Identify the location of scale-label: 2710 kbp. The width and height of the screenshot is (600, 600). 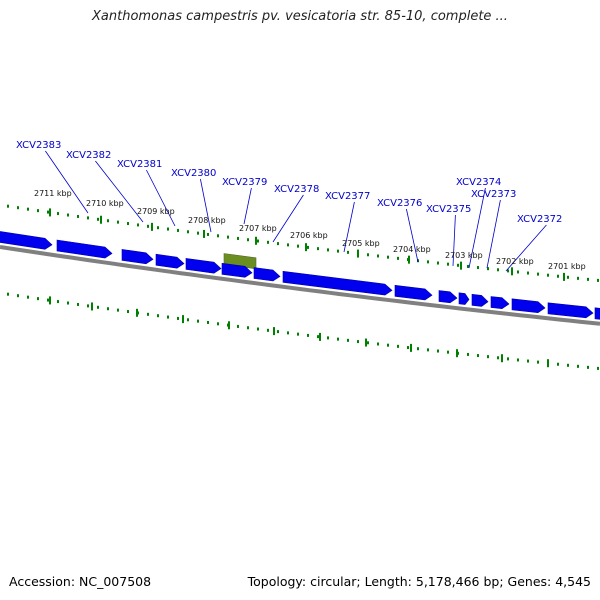
(105, 203).